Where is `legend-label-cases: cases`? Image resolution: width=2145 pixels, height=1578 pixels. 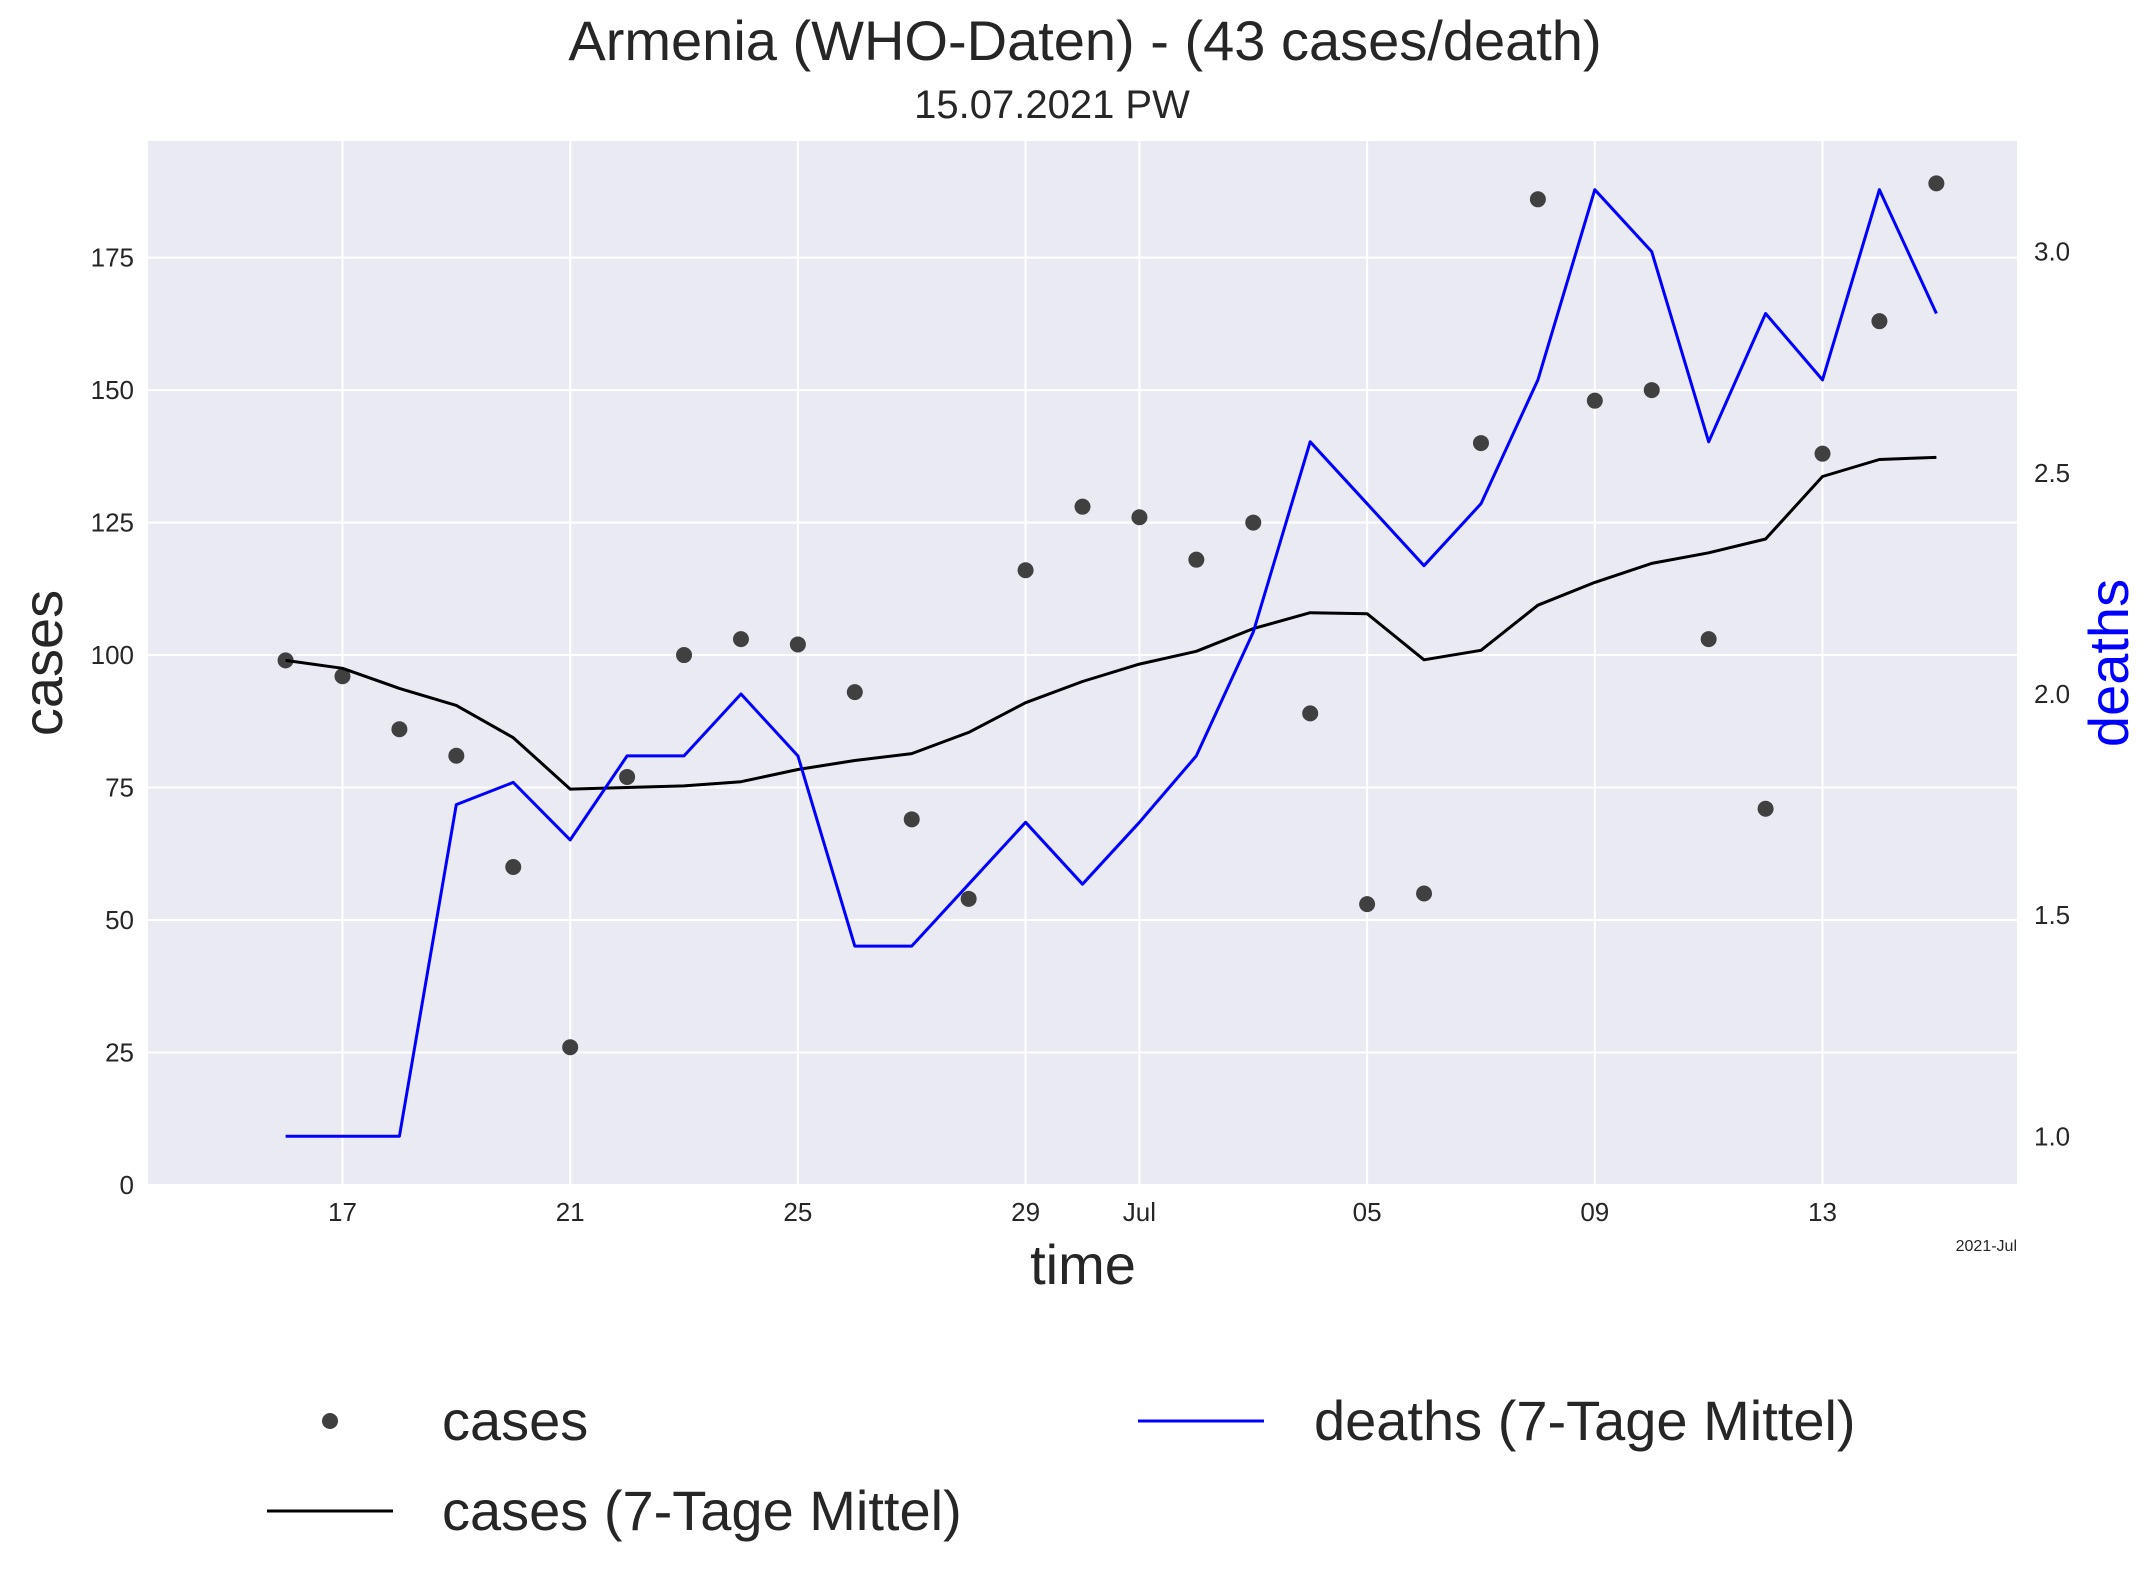
legend-label-cases: cases is located at coordinates (515, 1420).